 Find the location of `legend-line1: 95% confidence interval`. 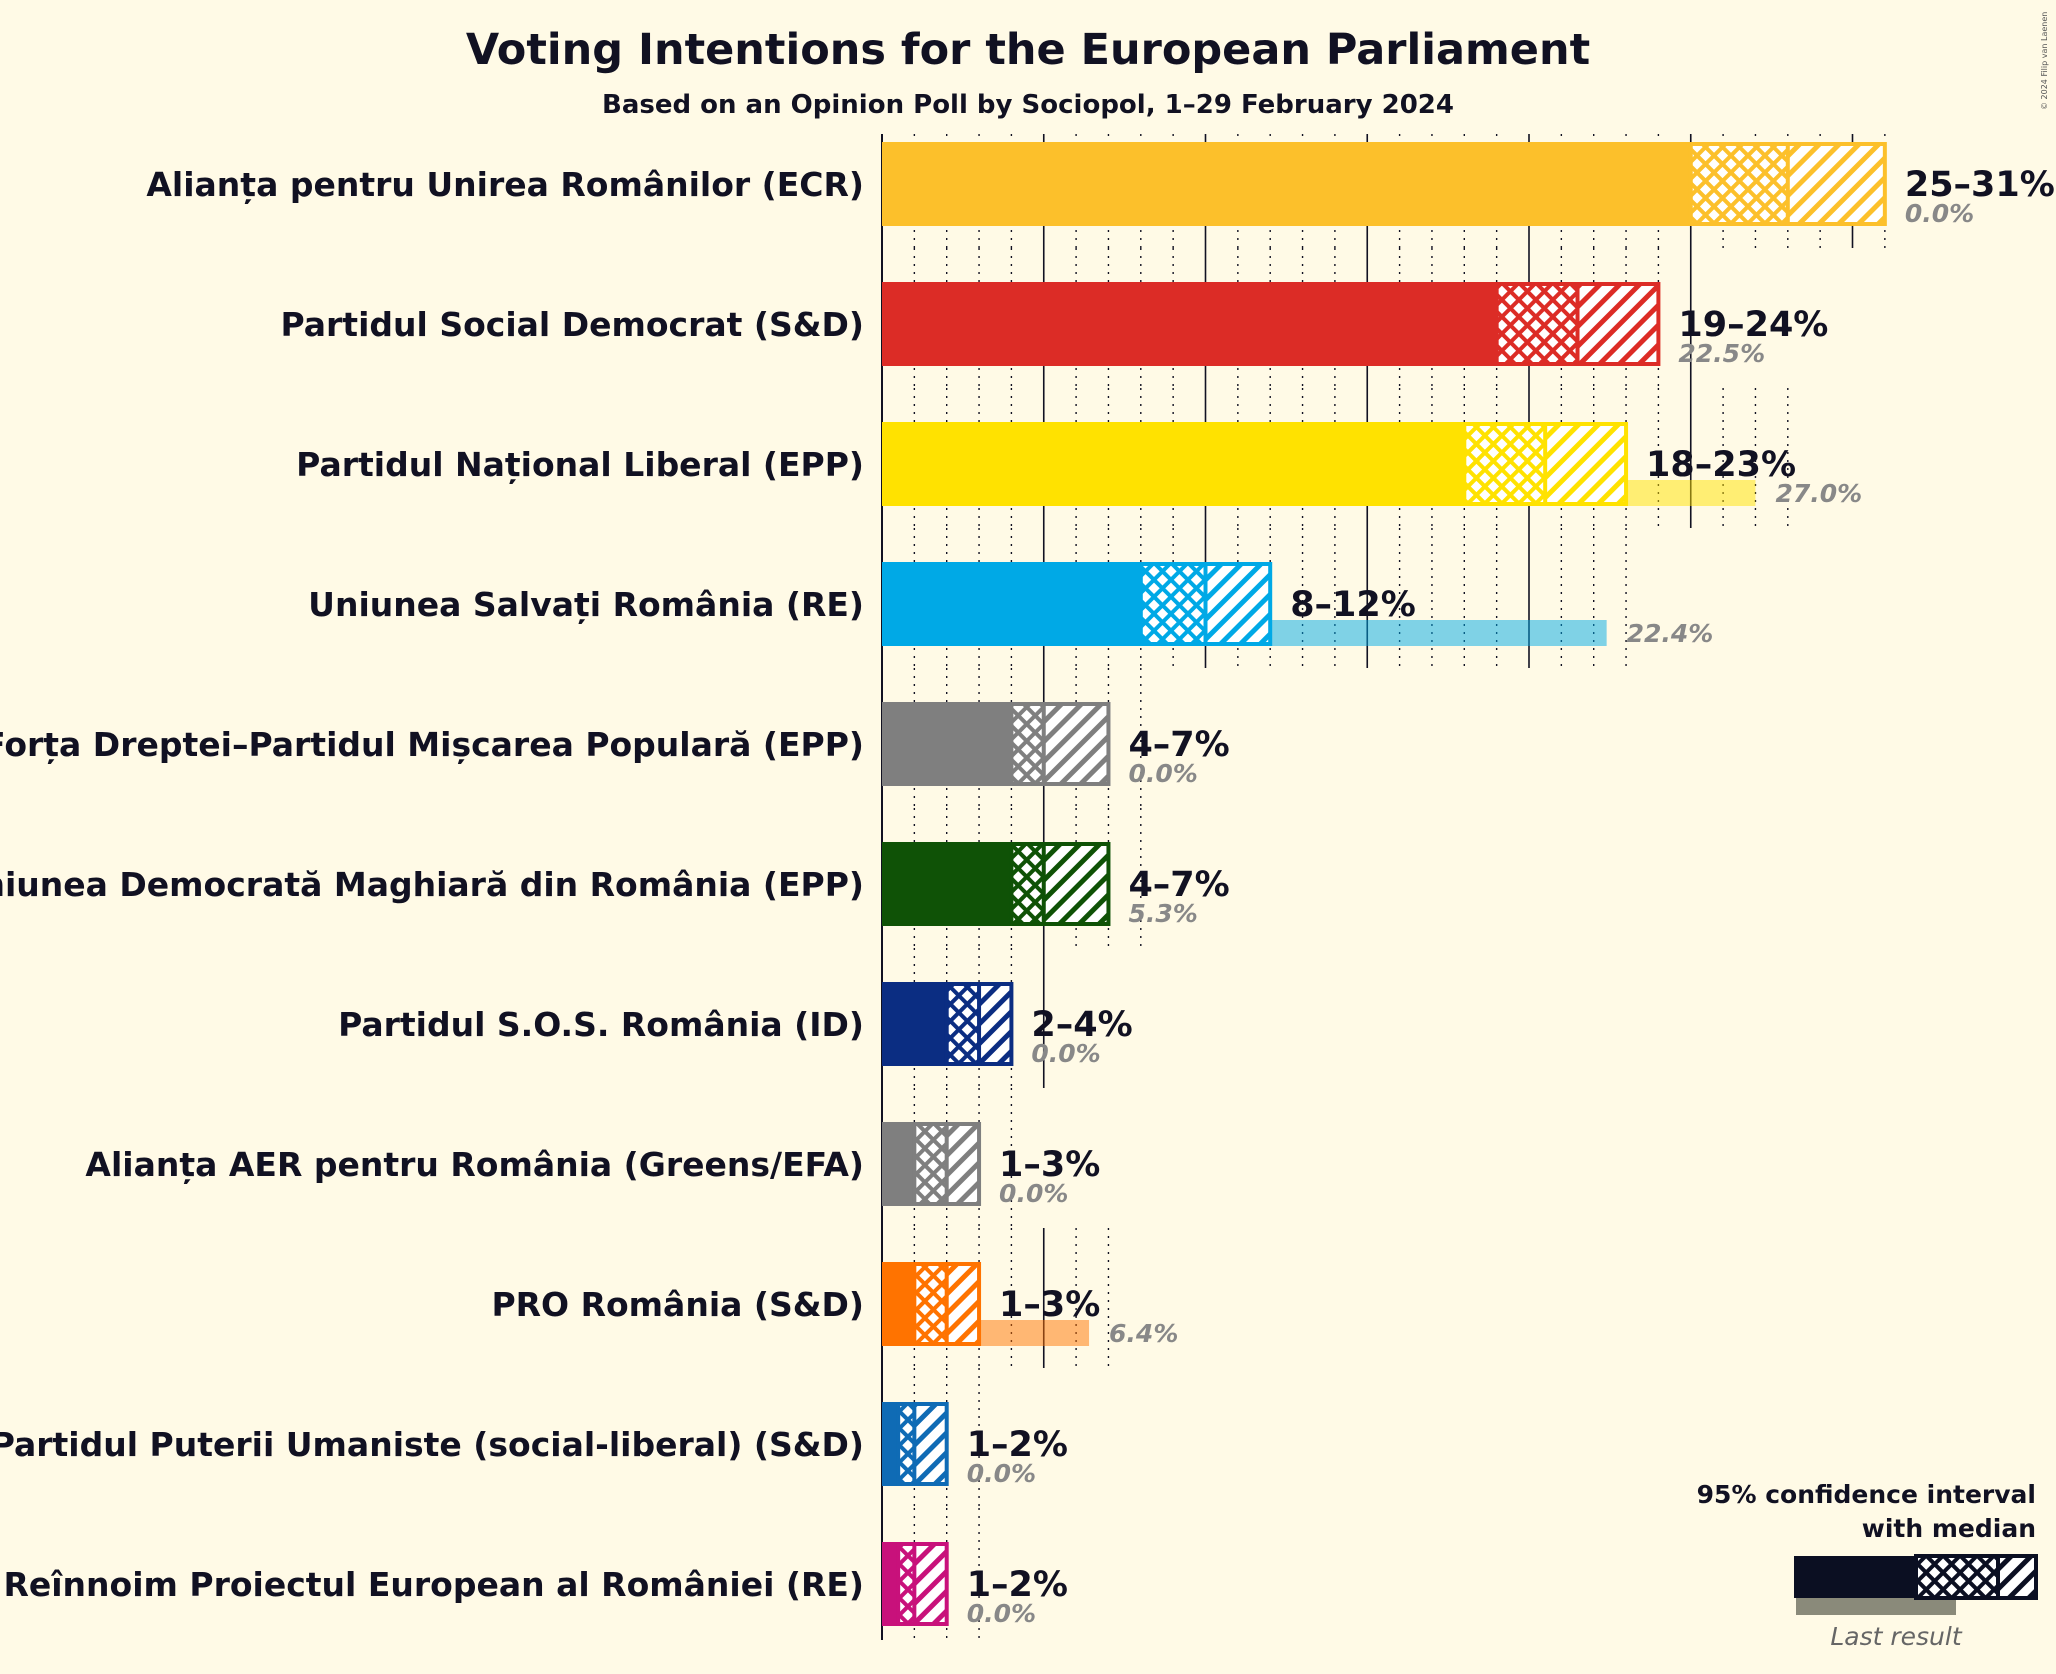

legend-line1: 95% confidence interval is located at coordinates (1866, 1494).